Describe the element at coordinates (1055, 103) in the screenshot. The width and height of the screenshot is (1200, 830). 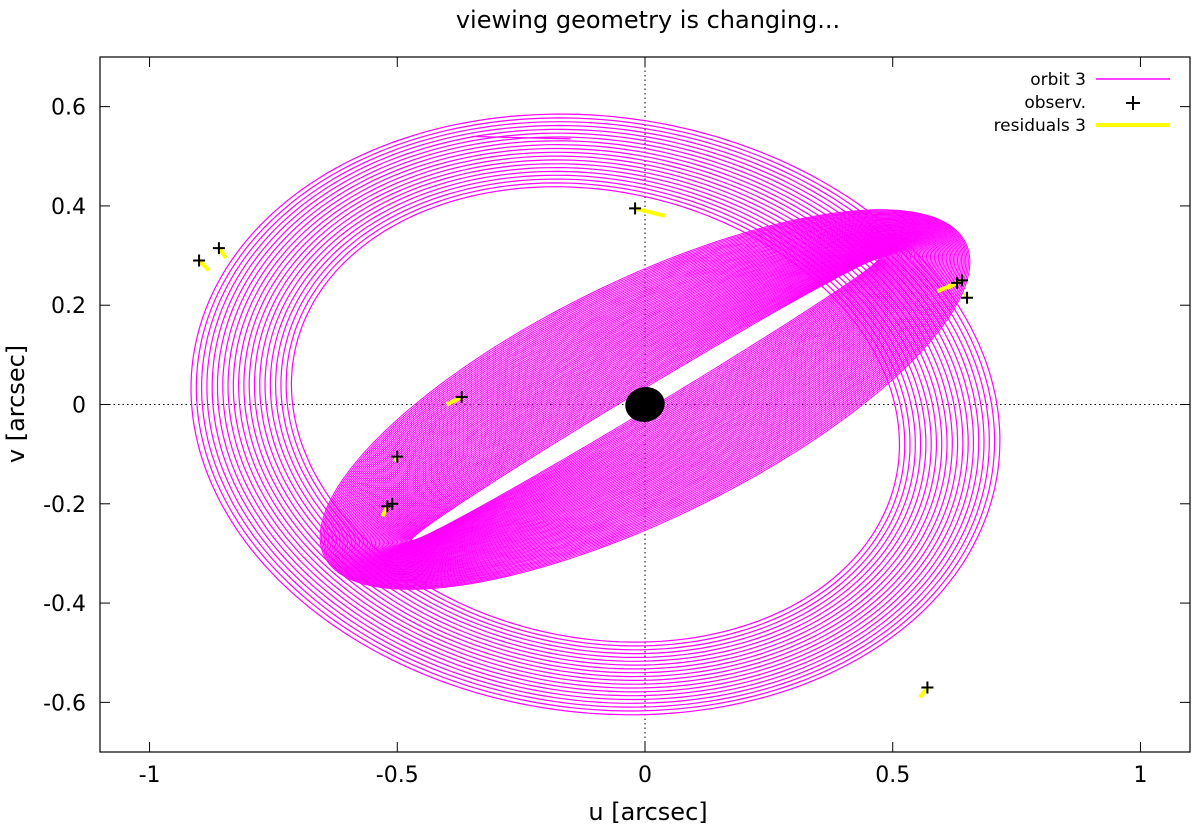
I see `legend-label-observ: observ.` at that location.